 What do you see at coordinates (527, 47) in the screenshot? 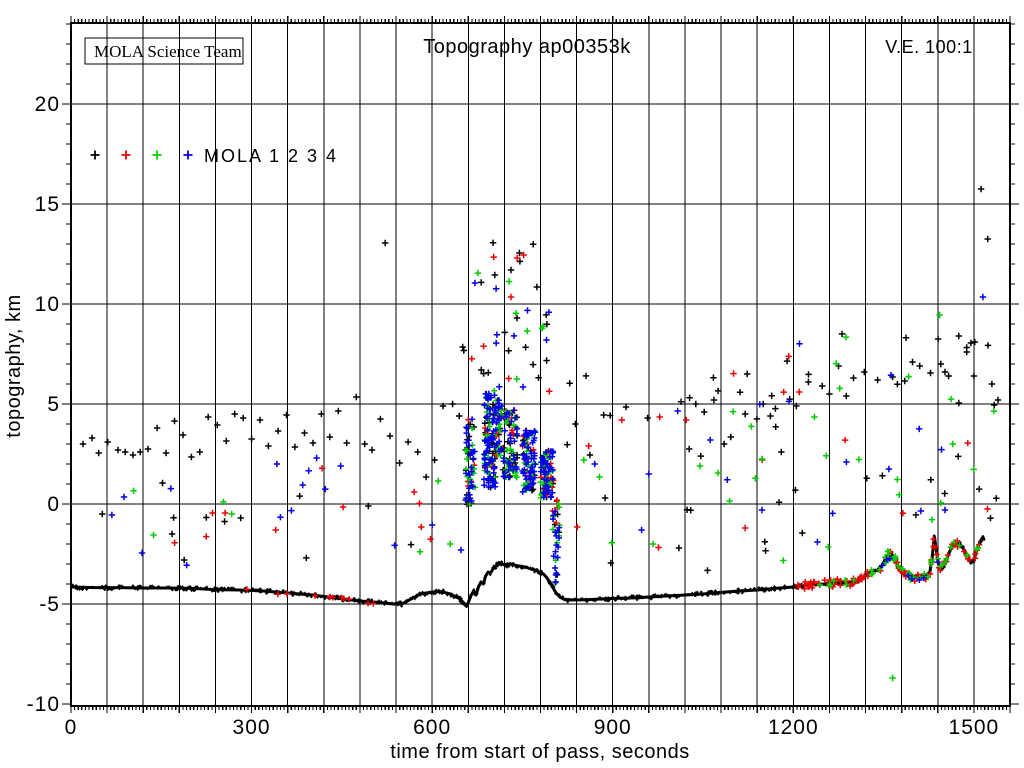
I see `page-title: Topography ap00353k` at bounding box center [527, 47].